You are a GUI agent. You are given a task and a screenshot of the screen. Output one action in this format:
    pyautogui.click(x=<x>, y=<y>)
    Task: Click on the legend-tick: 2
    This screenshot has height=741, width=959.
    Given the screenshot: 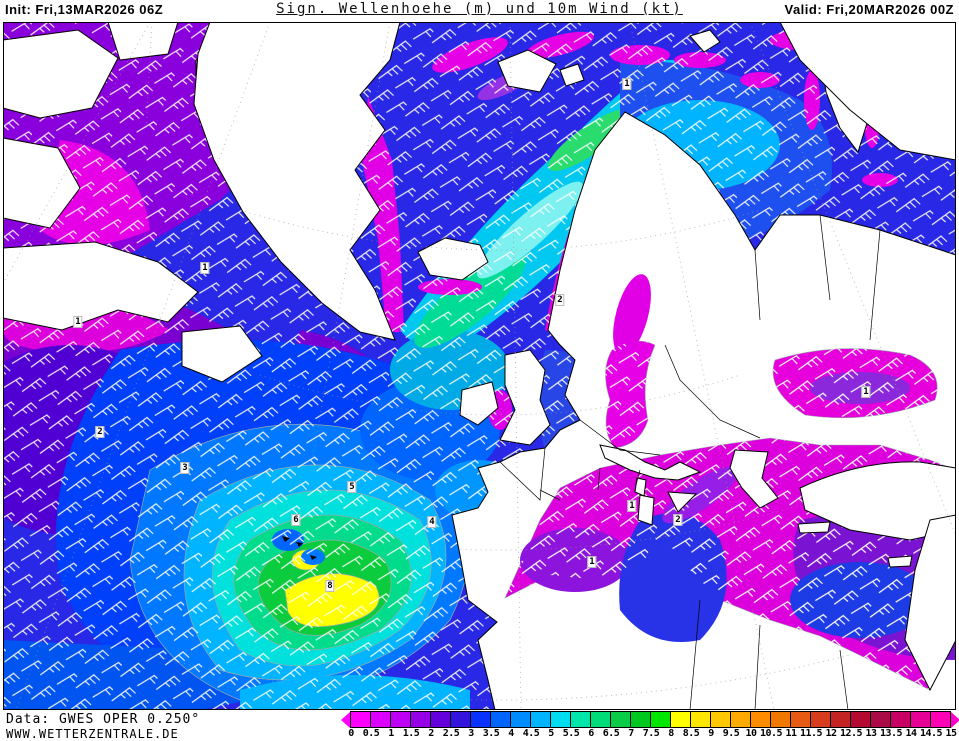 What is the action you would take?
    pyautogui.click(x=431, y=733)
    